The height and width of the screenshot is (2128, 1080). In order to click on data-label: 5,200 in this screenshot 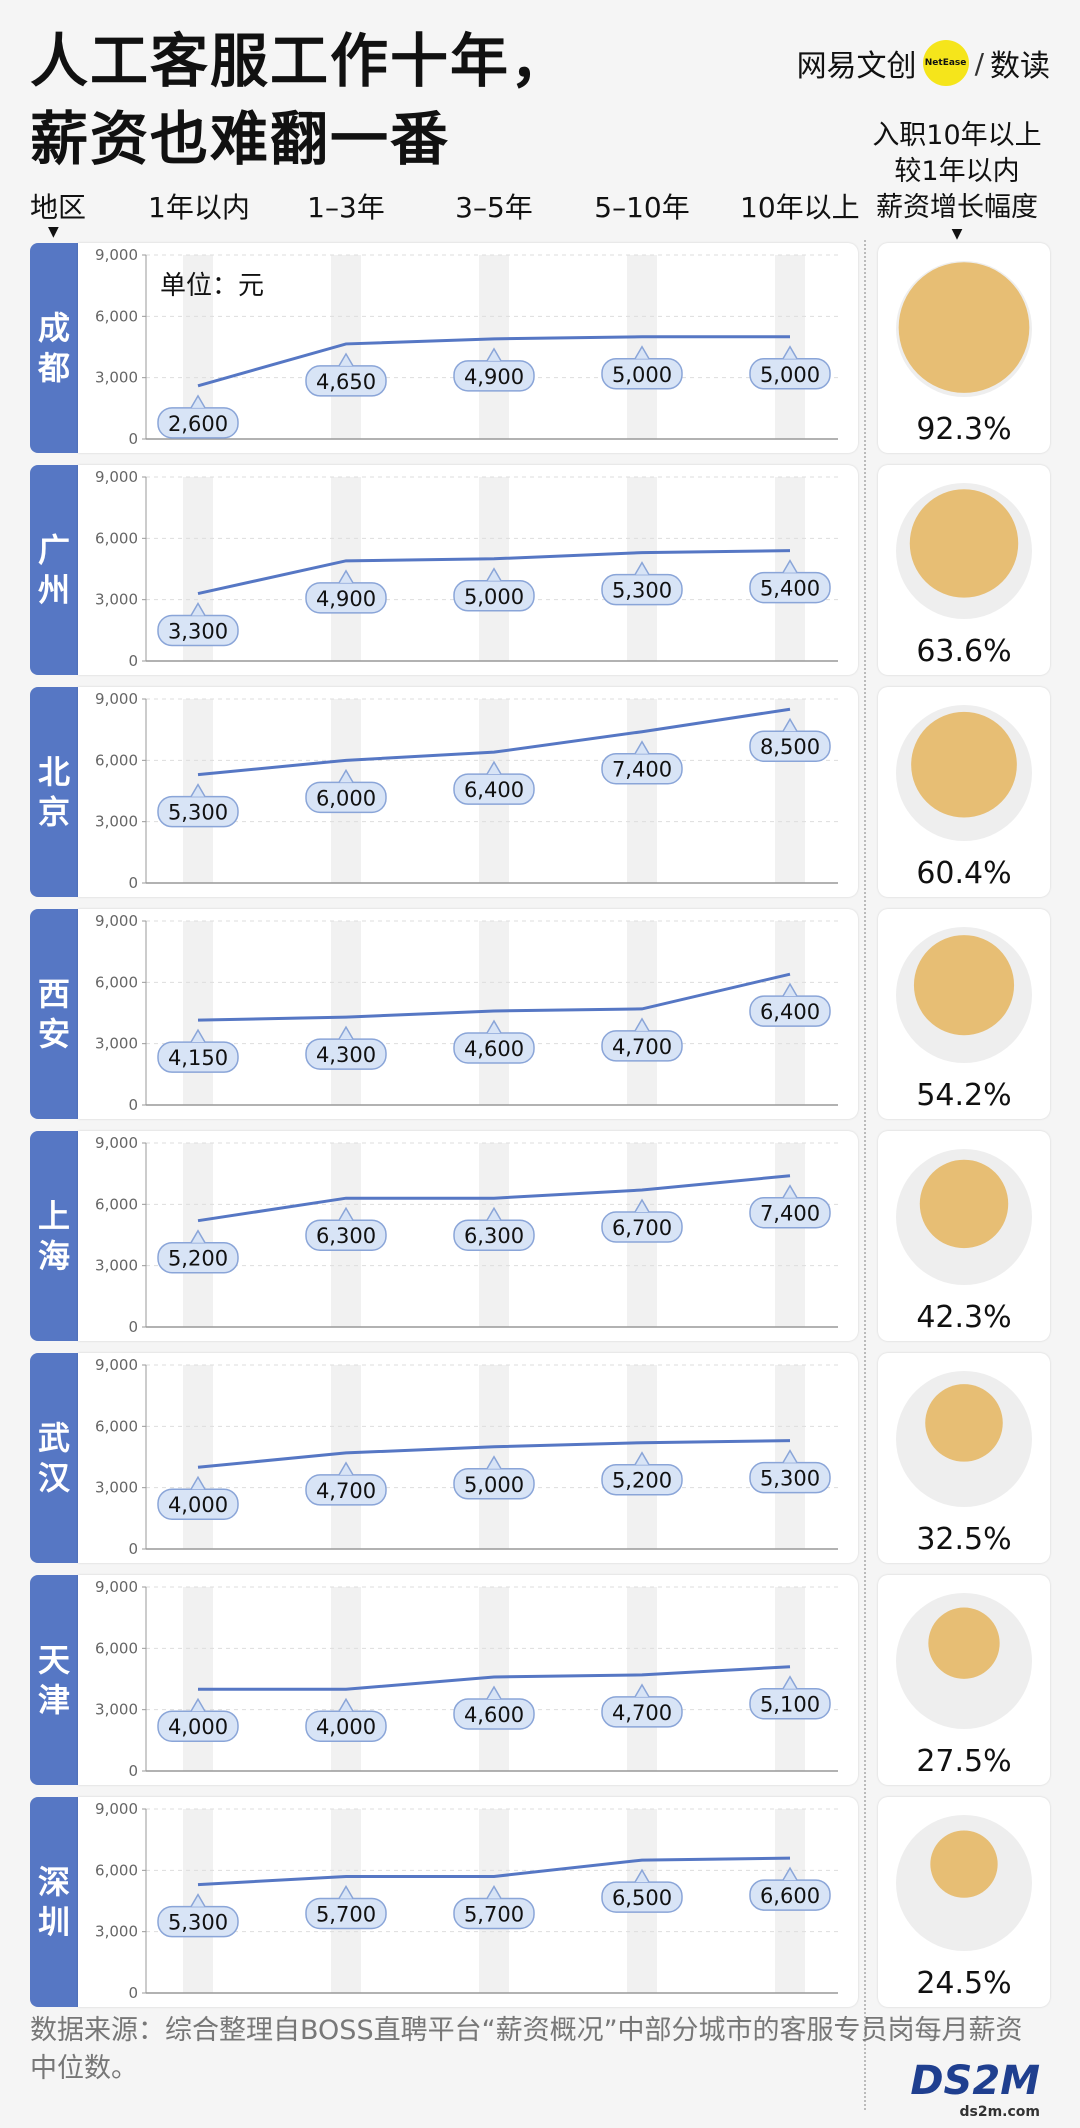, I will do `click(198, 1251)`.